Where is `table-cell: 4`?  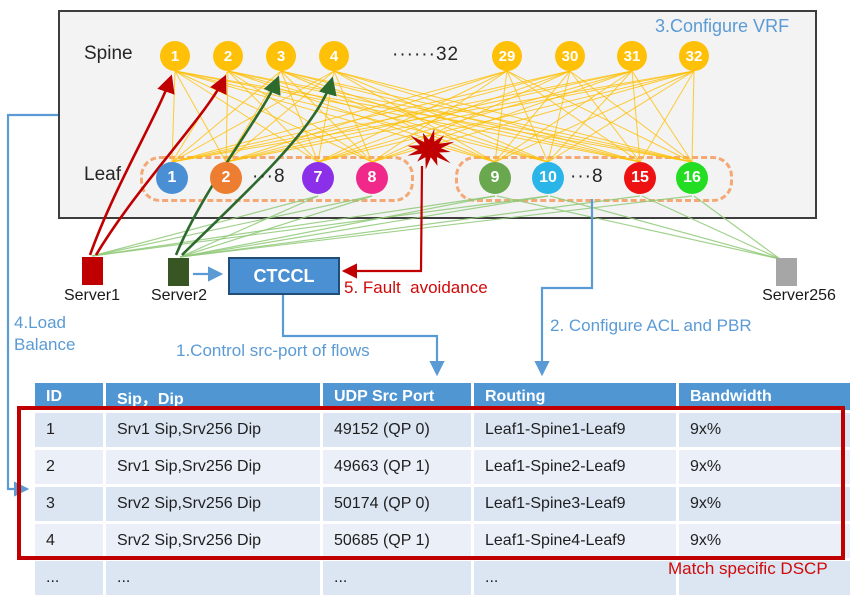
table-cell: 4 is located at coordinates (69, 541).